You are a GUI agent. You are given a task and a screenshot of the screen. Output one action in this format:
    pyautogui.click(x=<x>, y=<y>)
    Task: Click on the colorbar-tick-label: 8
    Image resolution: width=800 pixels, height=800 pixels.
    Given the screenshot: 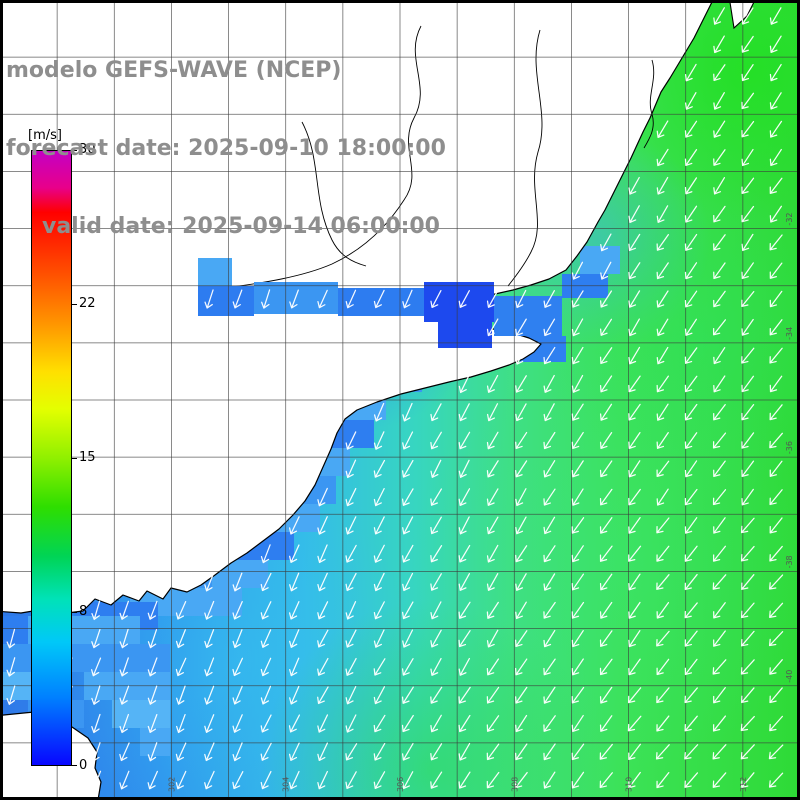 What is the action you would take?
    pyautogui.click(x=83, y=611)
    